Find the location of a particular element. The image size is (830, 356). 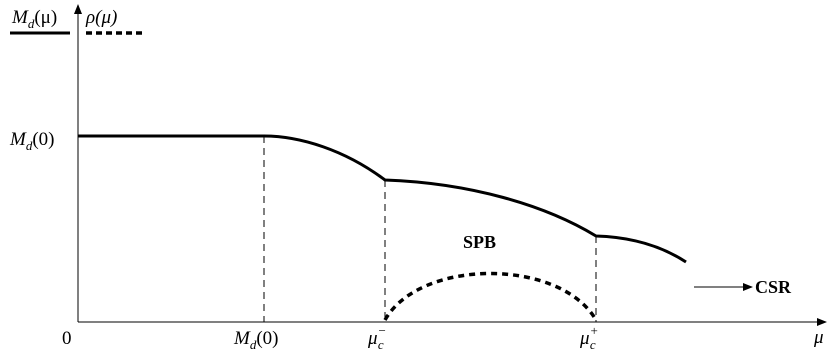

y-tick-label: Md(0) is located at coordinates (31, 141).